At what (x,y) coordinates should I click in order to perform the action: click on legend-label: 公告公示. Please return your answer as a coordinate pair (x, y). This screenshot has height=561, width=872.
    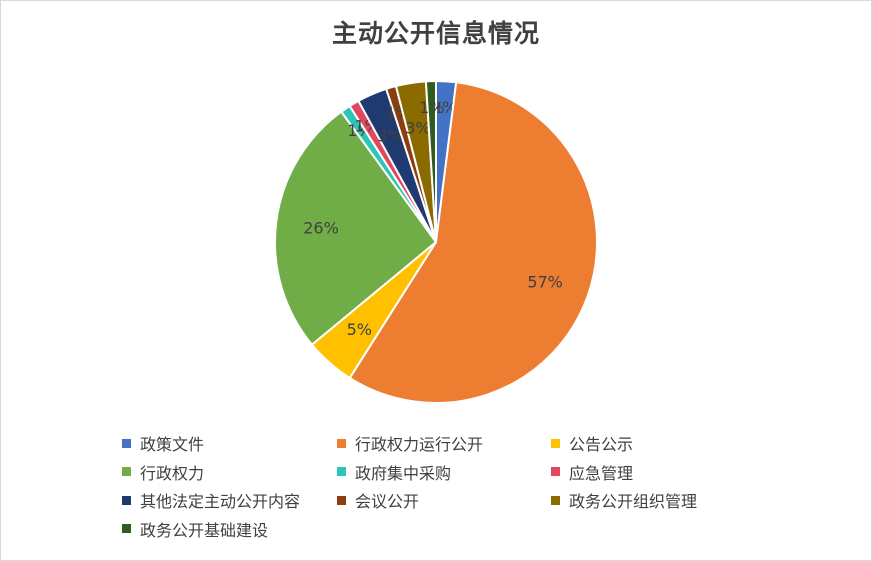
    Looking at the image, I should click on (601, 444).